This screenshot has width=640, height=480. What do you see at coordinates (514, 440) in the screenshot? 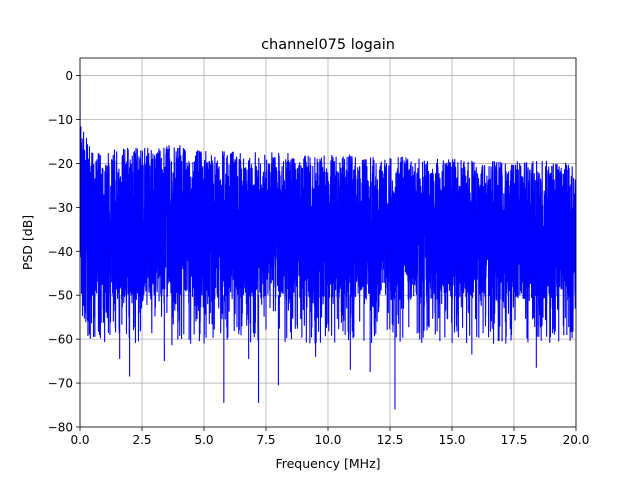
I see `x-tick-label: 17.5` at bounding box center [514, 440].